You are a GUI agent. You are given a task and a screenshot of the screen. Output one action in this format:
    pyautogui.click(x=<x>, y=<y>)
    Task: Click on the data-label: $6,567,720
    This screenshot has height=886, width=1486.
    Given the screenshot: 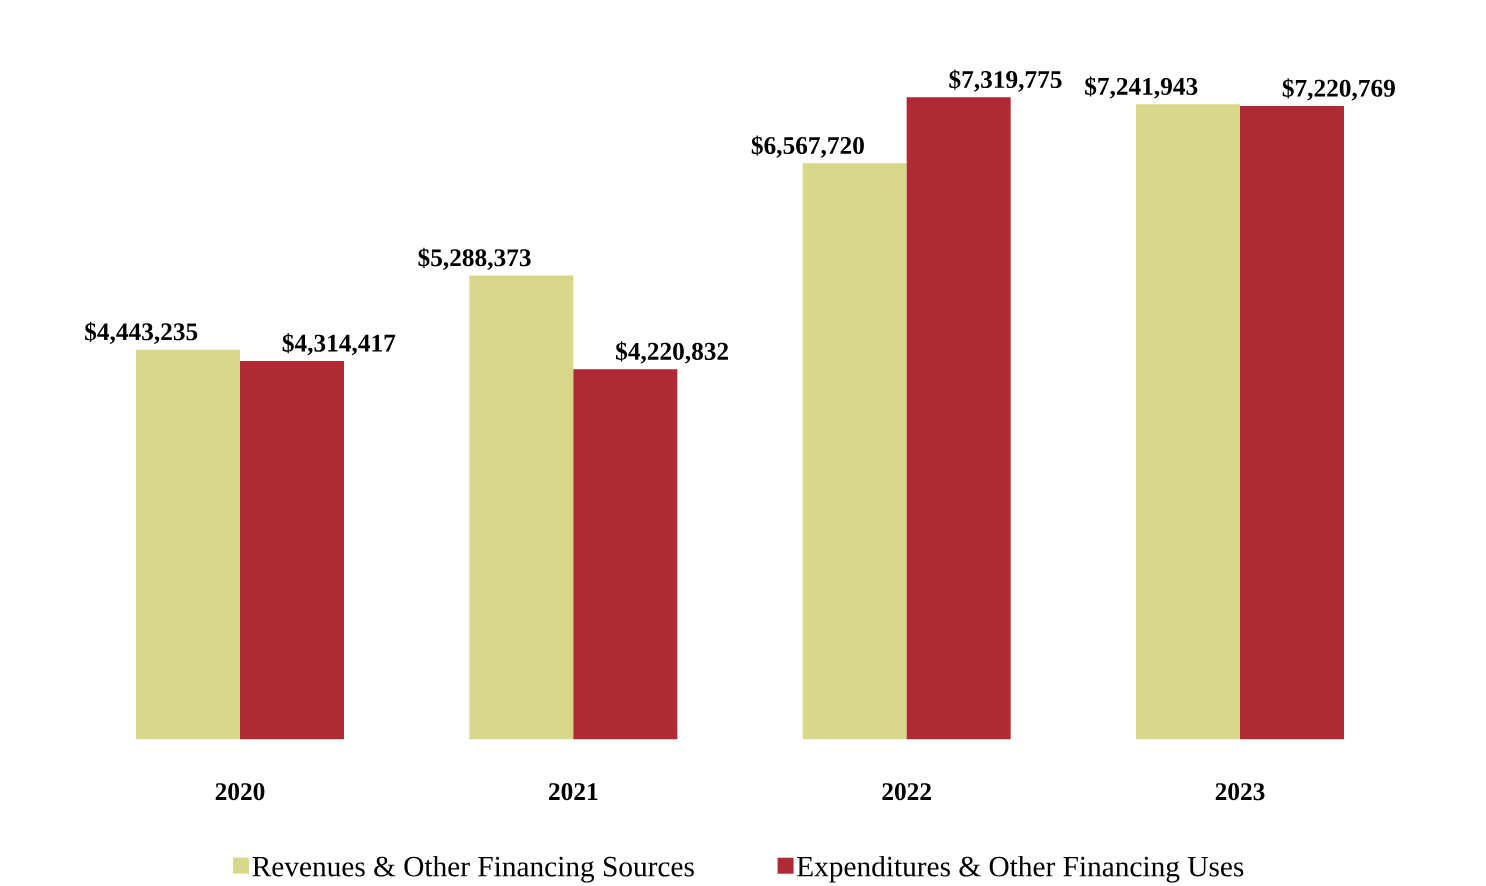 What is the action you would take?
    pyautogui.click(x=807, y=146)
    